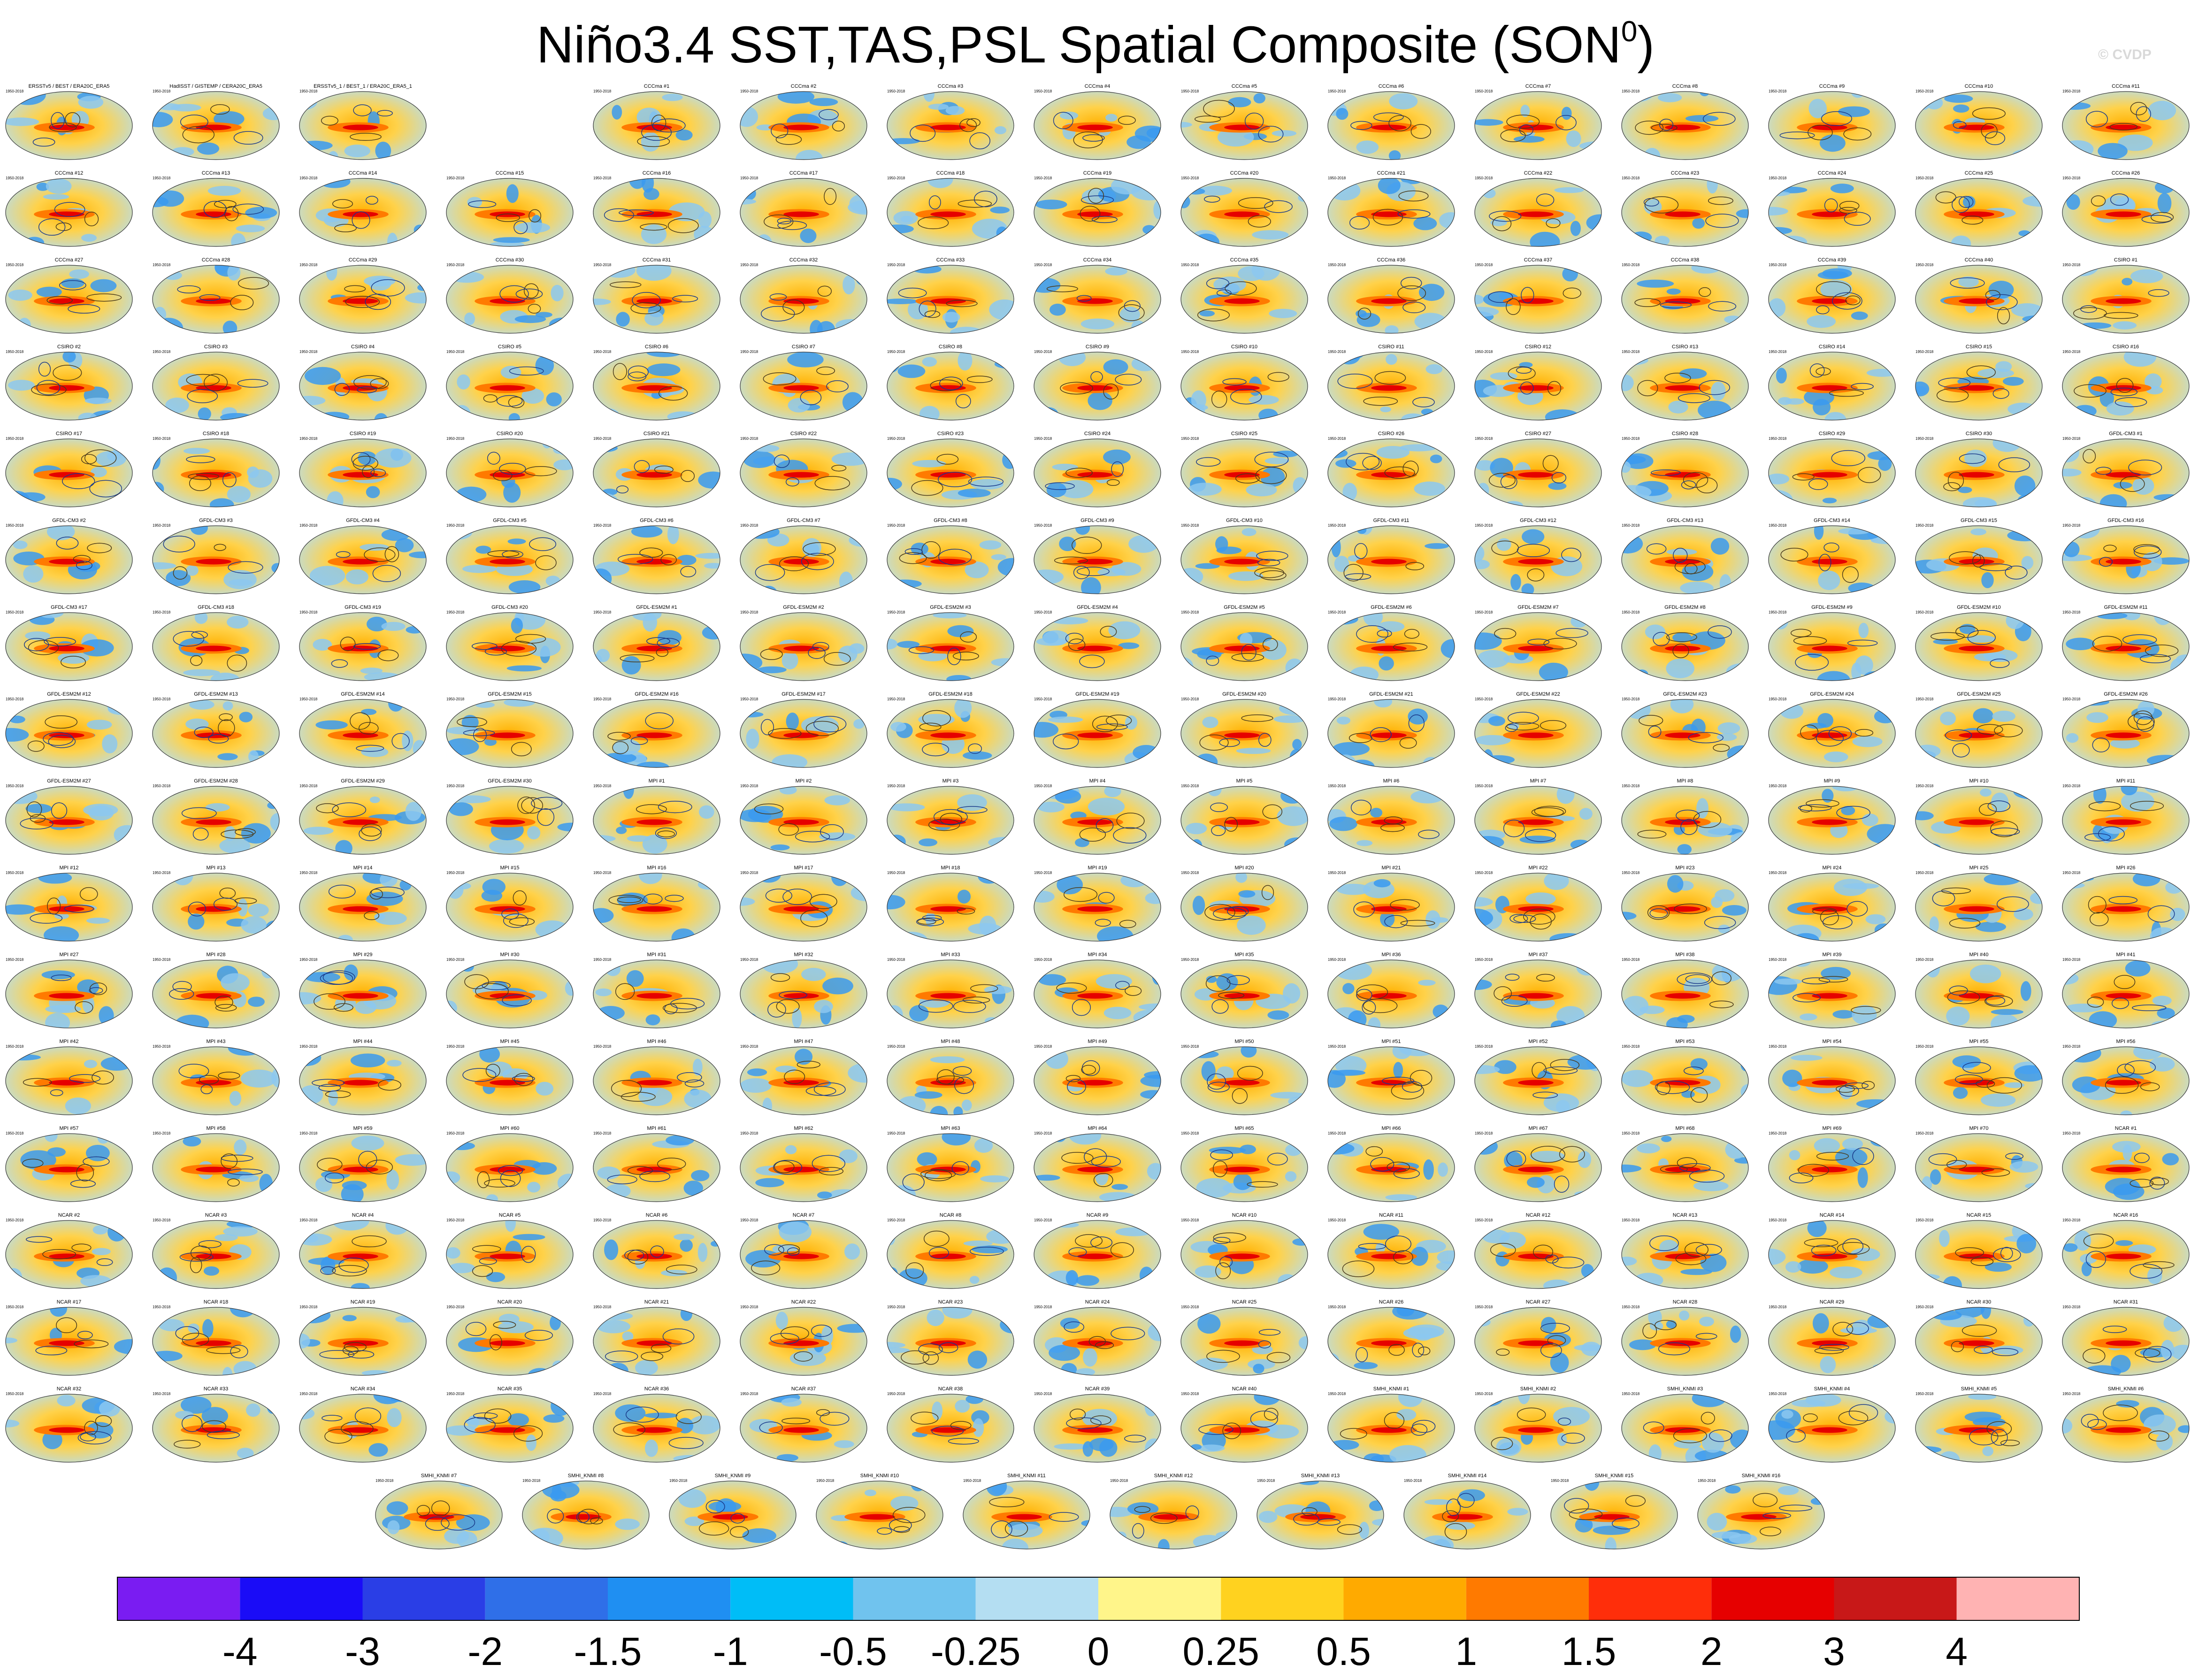 The width and height of the screenshot is (2191, 1680). What do you see at coordinates (1685, 469) in the screenshot?
I see `map-panel: CSIRO #28 1950-2018` at bounding box center [1685, 469].